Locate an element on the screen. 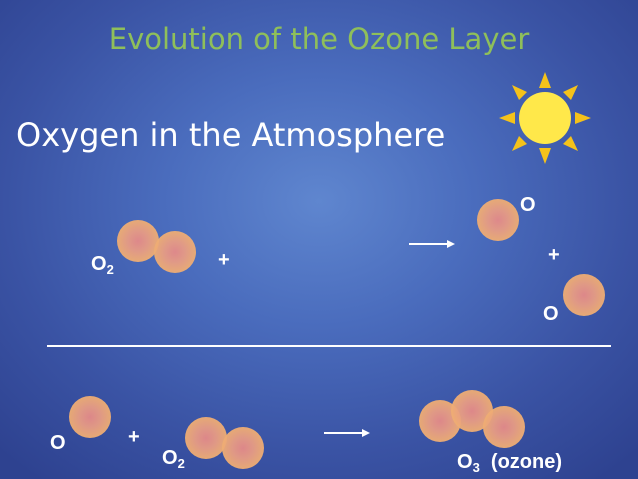 The image size is (638, 479). o-atom-single is located at coordinates (90, 417).